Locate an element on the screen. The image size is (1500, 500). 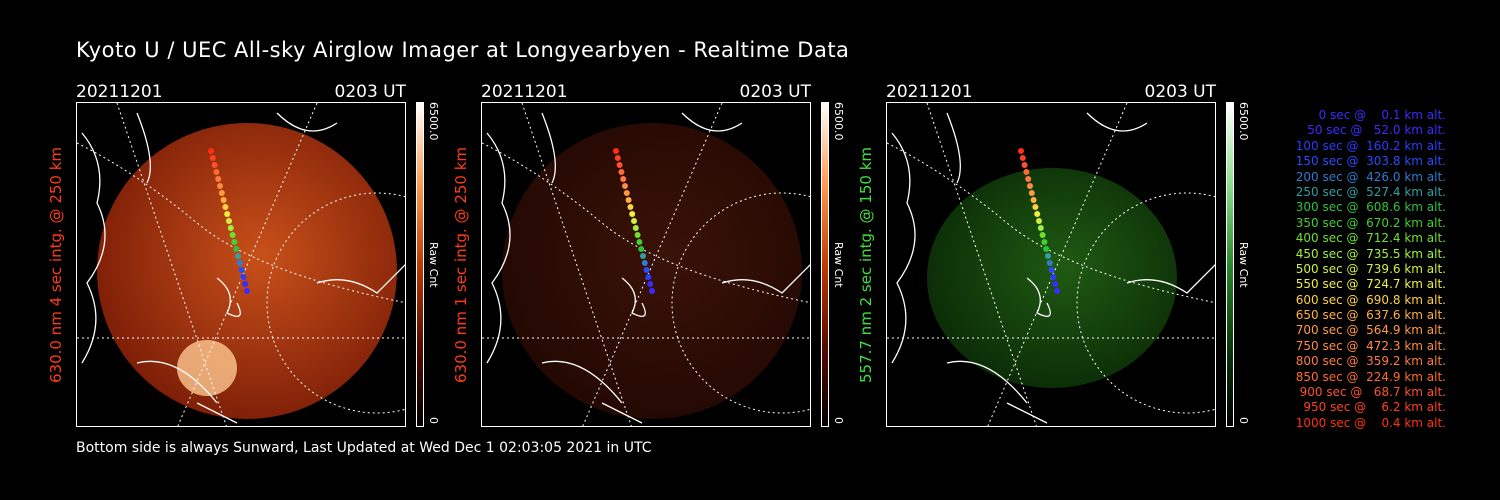
legend-row: 450 sec @ 735.5 km alt. is located at coordinates (1368, 253).